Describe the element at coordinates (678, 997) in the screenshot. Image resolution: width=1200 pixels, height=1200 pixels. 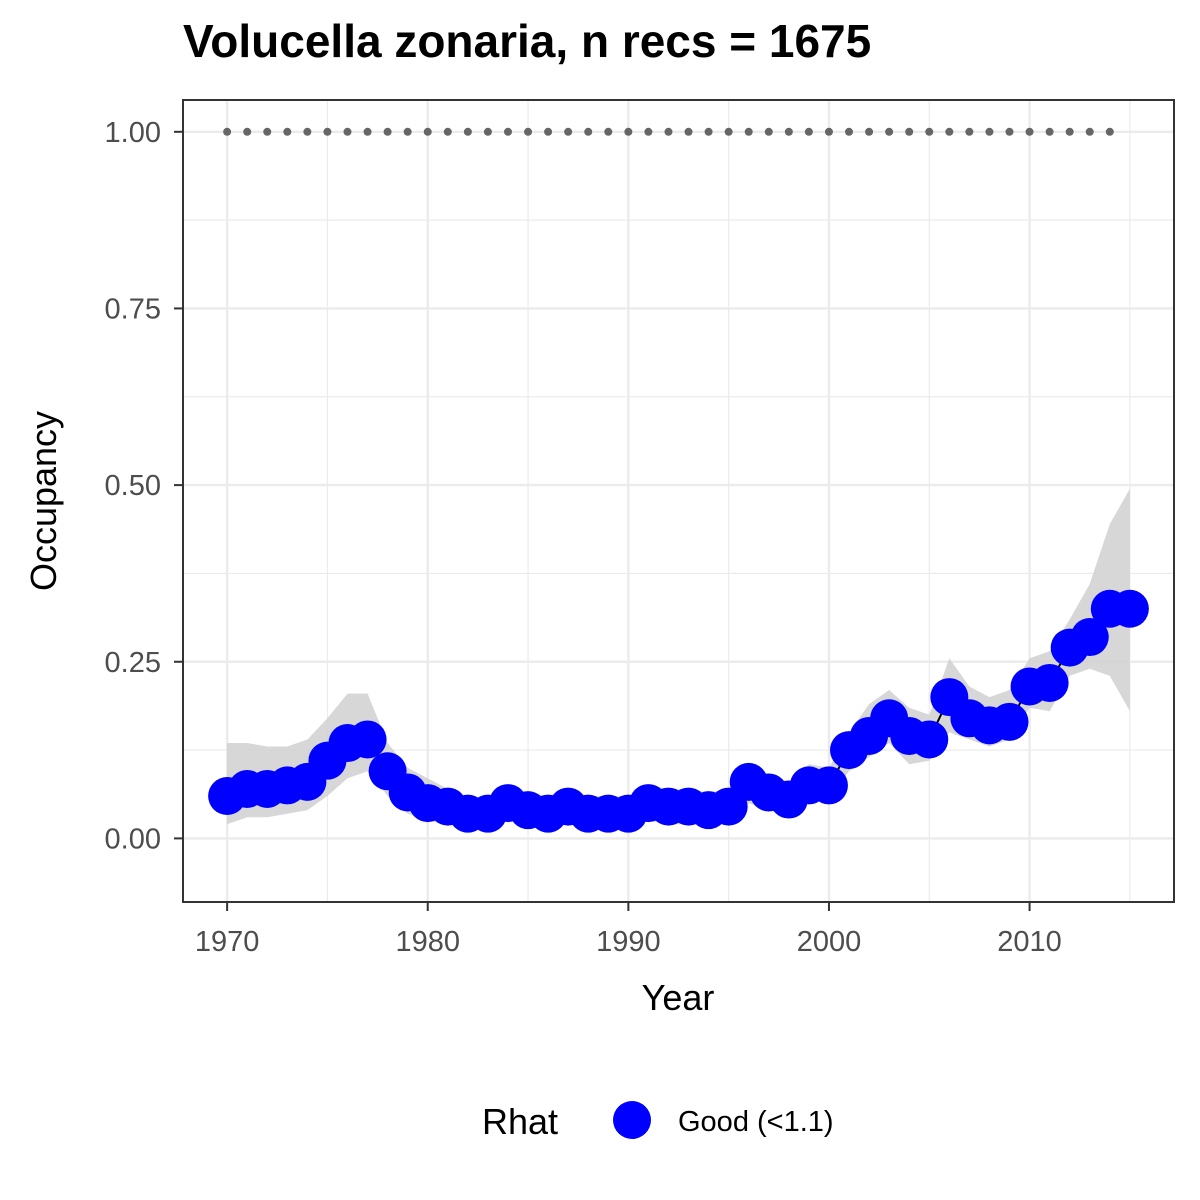
I see `x-axis-title: Year` at that location.